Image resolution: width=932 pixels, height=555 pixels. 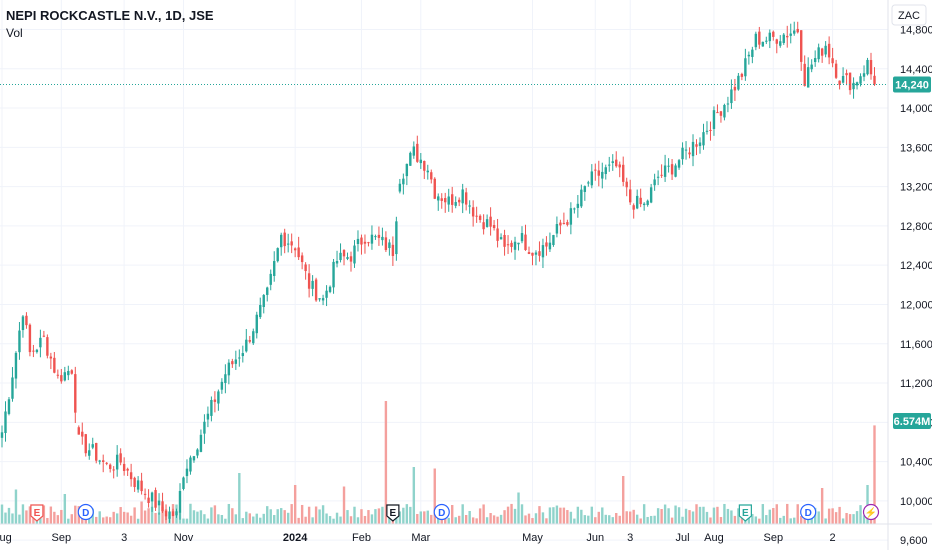 I want to click on event-marker-label: D, so click(x=441, y=513).